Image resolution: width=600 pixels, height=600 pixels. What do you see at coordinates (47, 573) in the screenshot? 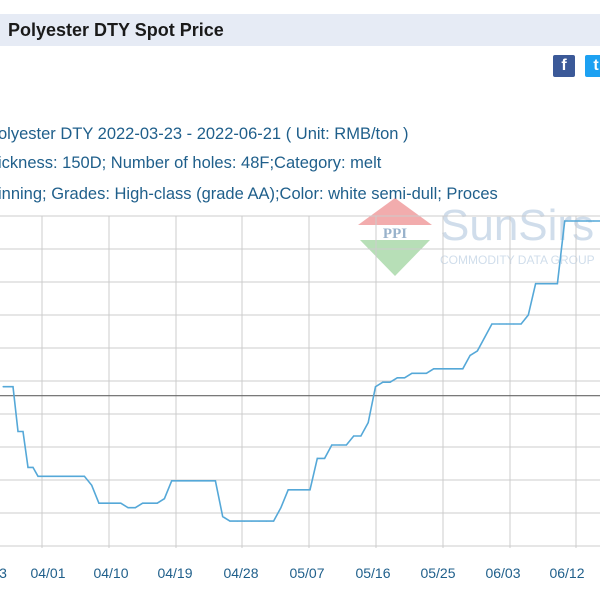
I see `x-tick-label: 04/01` at bounding box center [47, 573].